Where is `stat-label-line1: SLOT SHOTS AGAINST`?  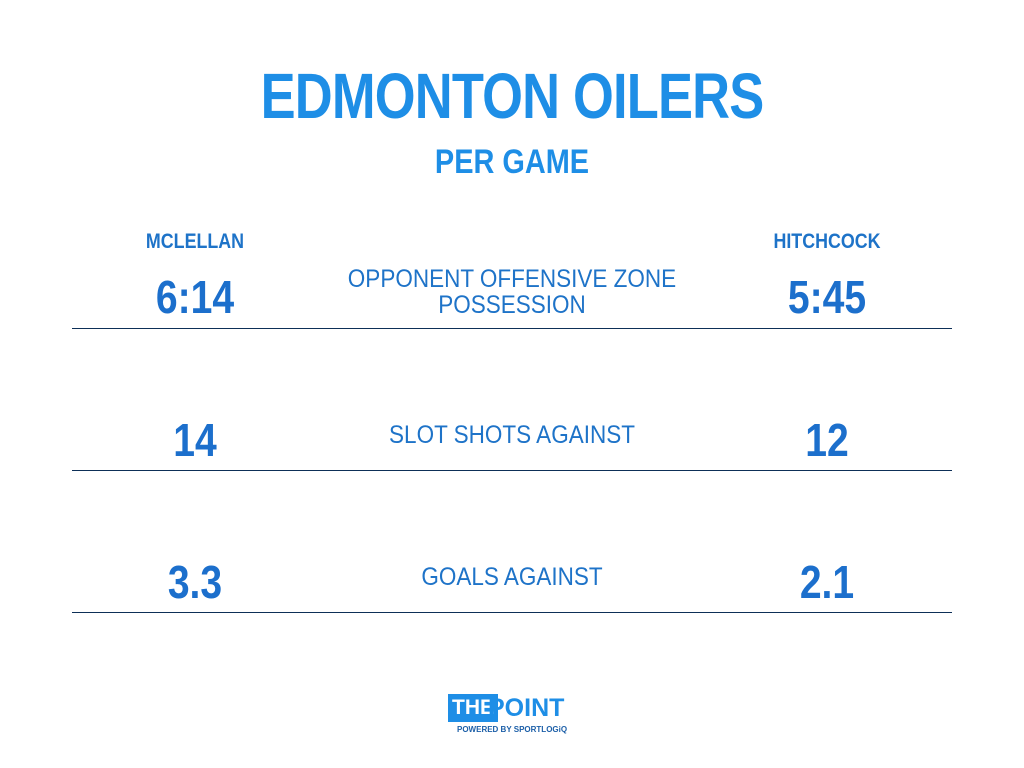
stat-label-line1: SLOT SHOTS AGAINST is located at coordinates (512, 435).